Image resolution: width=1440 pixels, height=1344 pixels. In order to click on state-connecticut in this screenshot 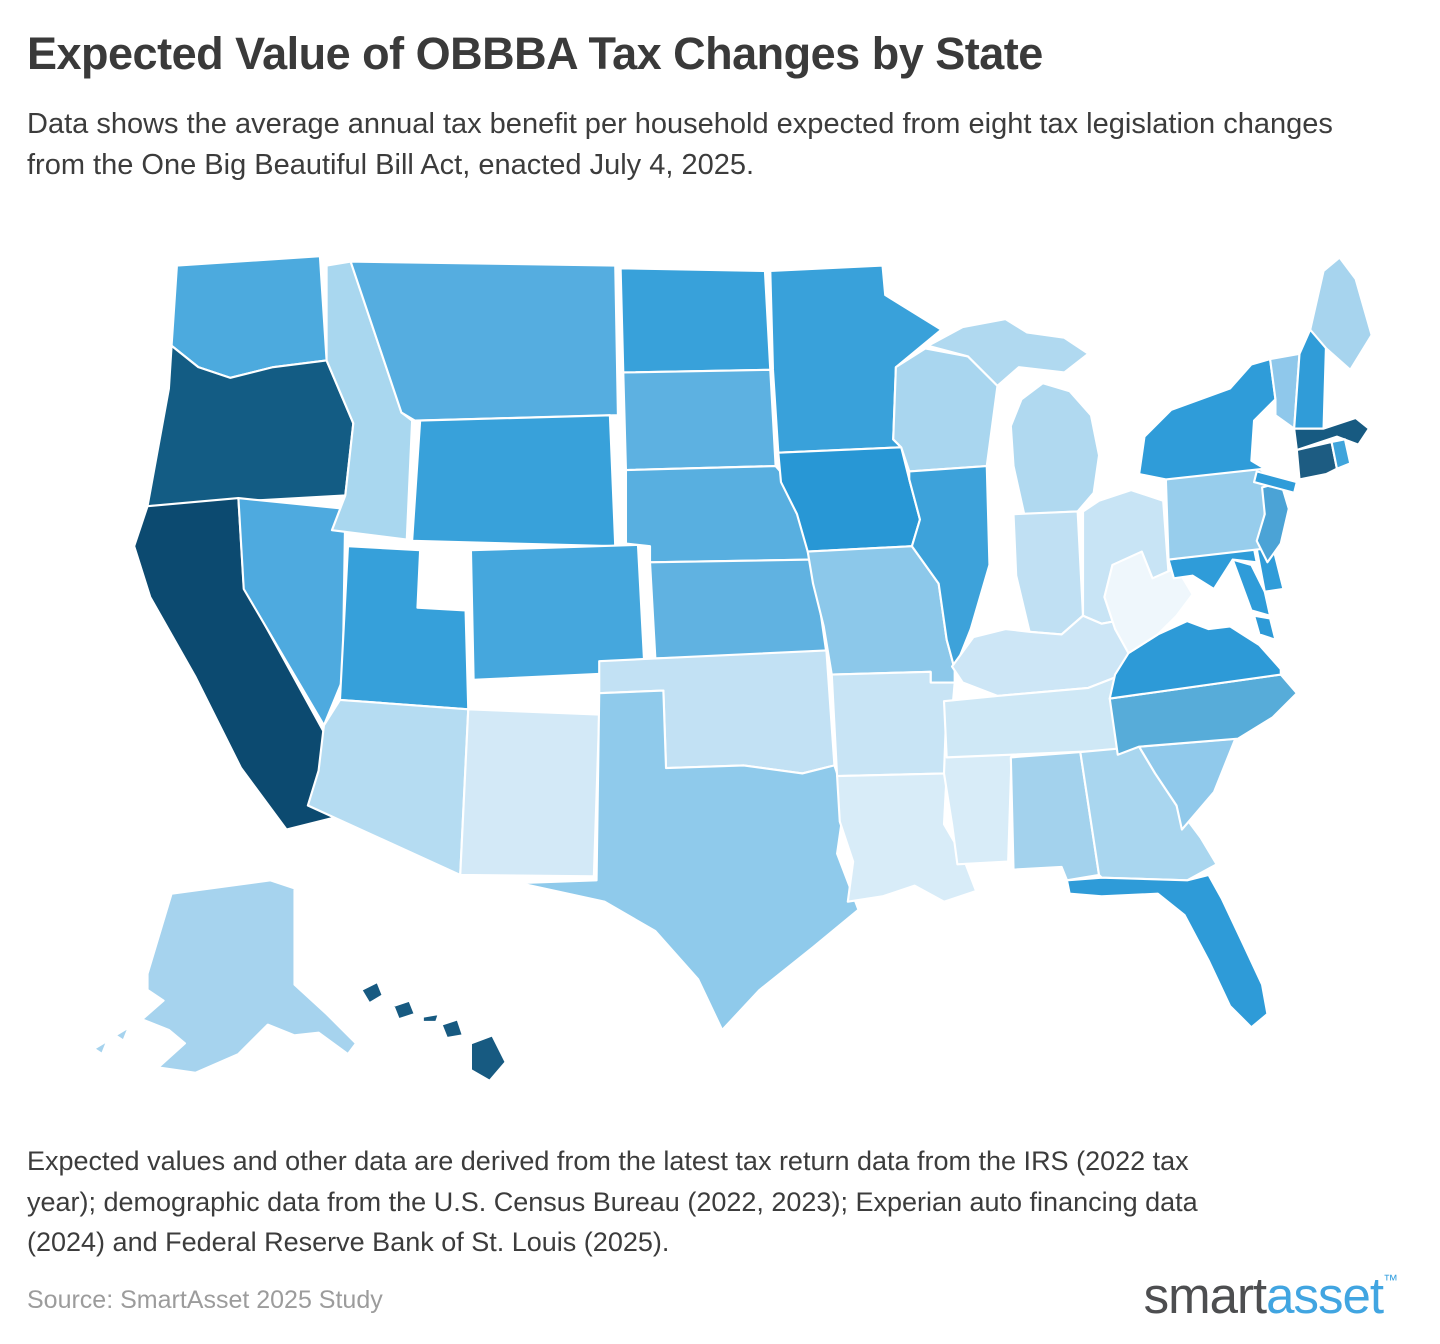, I will do `click(1316, 460)`.